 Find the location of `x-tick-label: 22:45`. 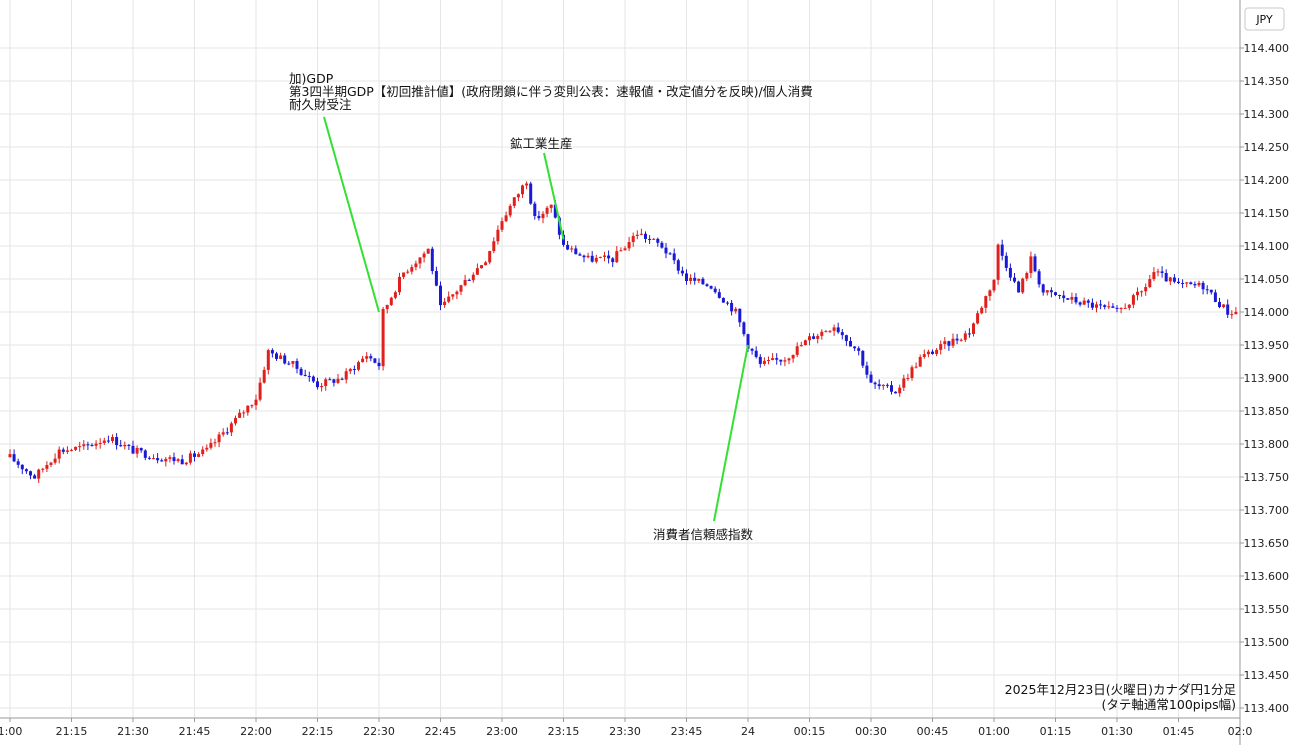

x-tick-label: 22:45 is located at coordinates (441, 731).